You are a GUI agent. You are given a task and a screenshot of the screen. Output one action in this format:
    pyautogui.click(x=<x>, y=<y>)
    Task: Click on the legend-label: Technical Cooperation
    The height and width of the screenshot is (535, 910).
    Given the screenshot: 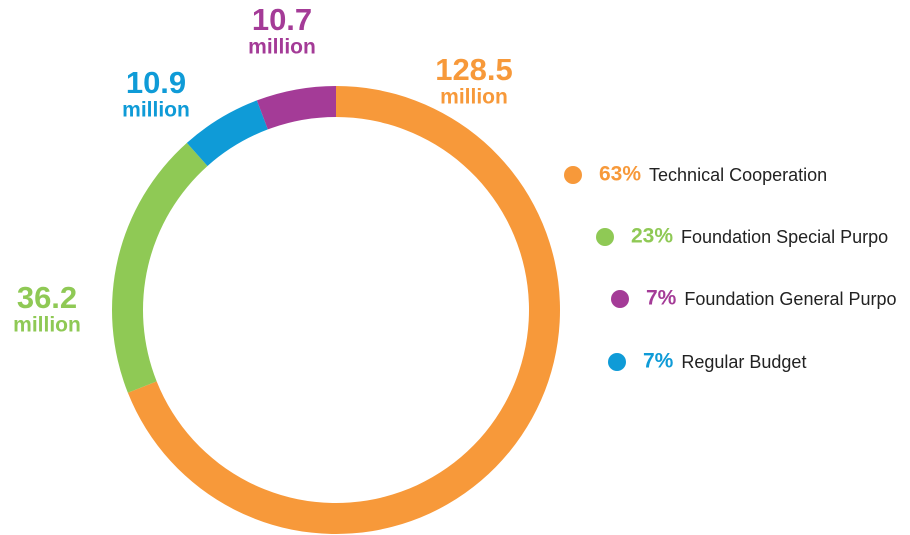 What is the action you would take?
    pyautogui.click(x=738, y=175)
    